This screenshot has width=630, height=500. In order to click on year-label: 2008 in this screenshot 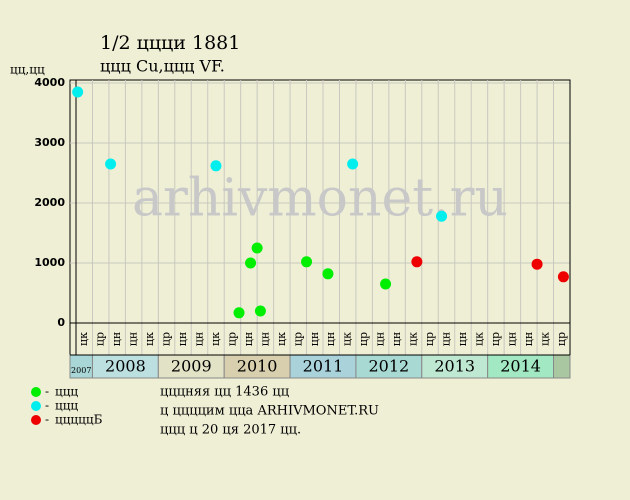, I will do `click(125, 366)`.